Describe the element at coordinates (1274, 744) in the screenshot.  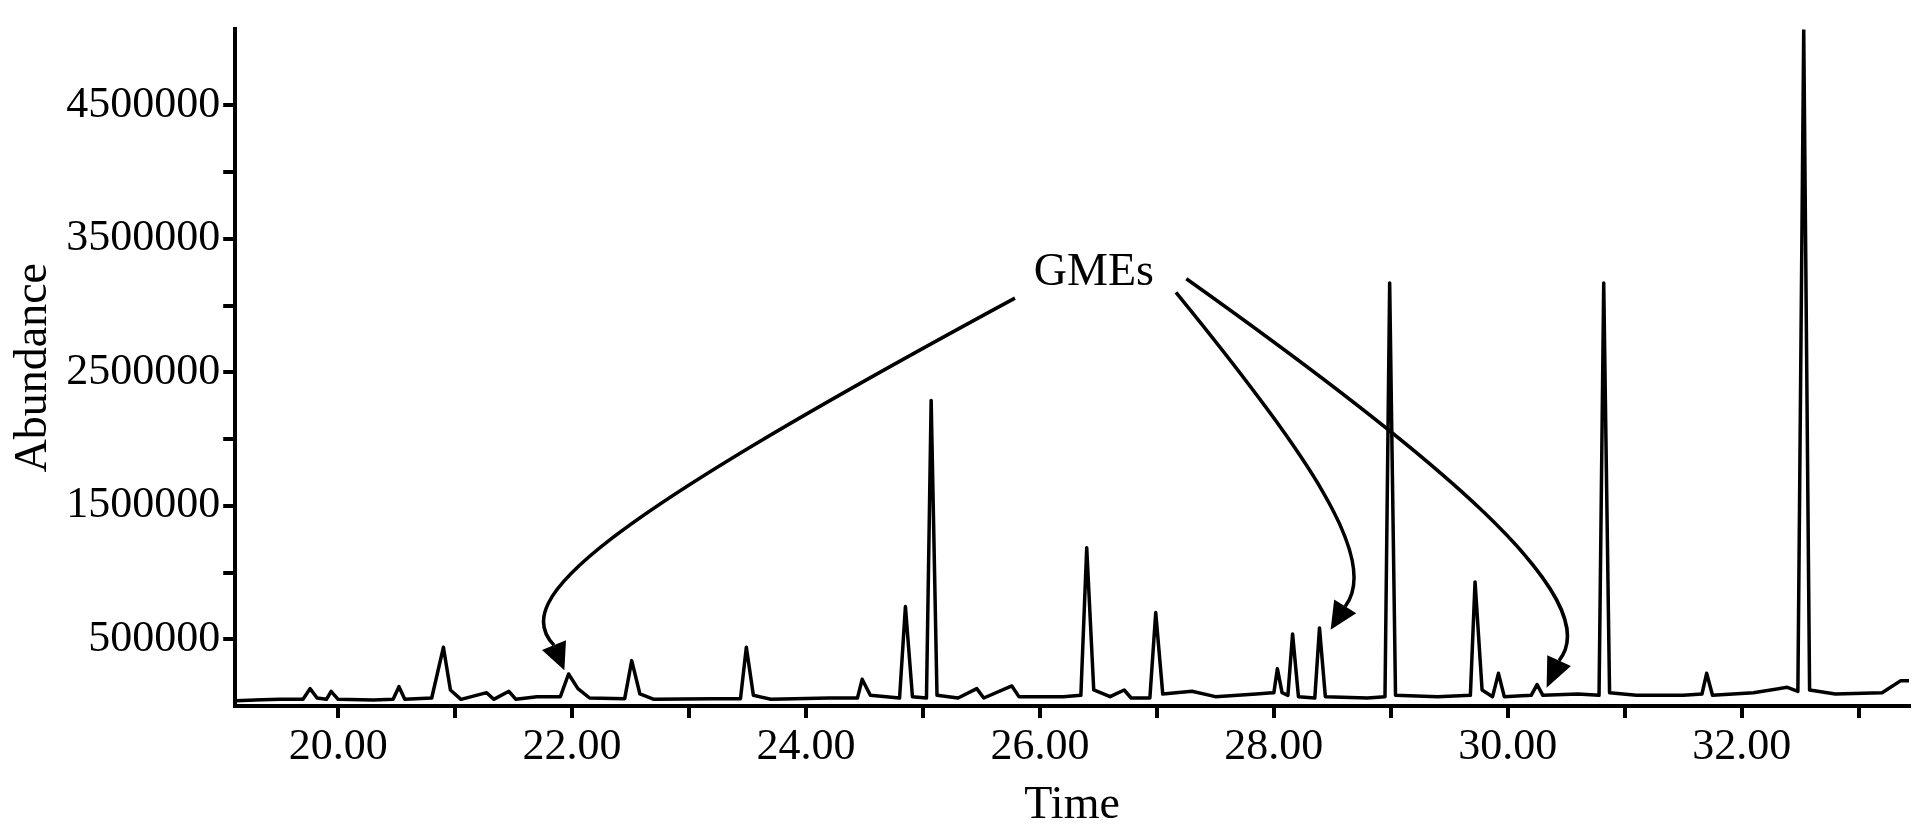
I see `x-tick-label: 28.00` at that location.